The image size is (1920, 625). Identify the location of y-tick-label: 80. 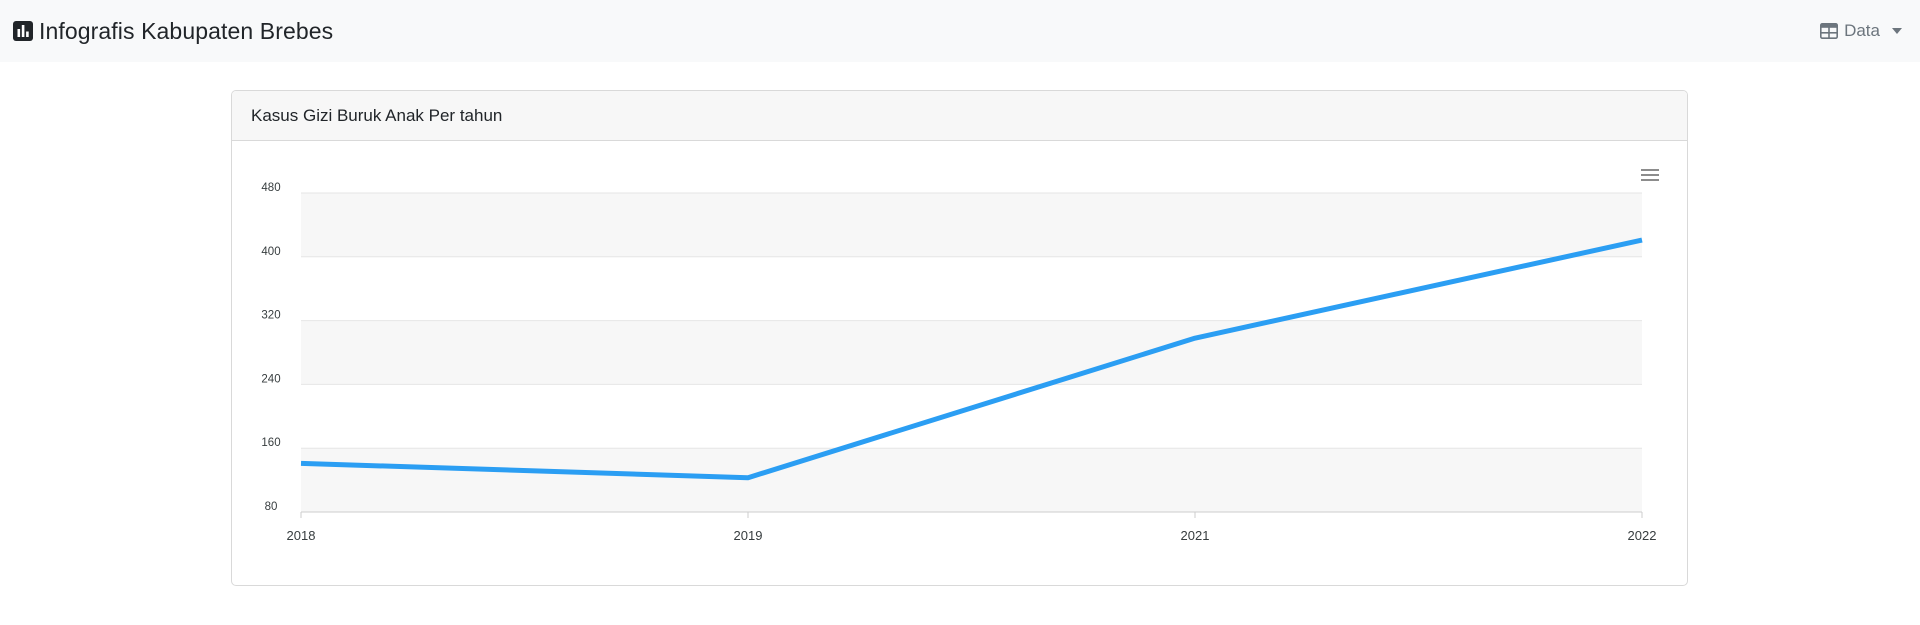
(271, 507).